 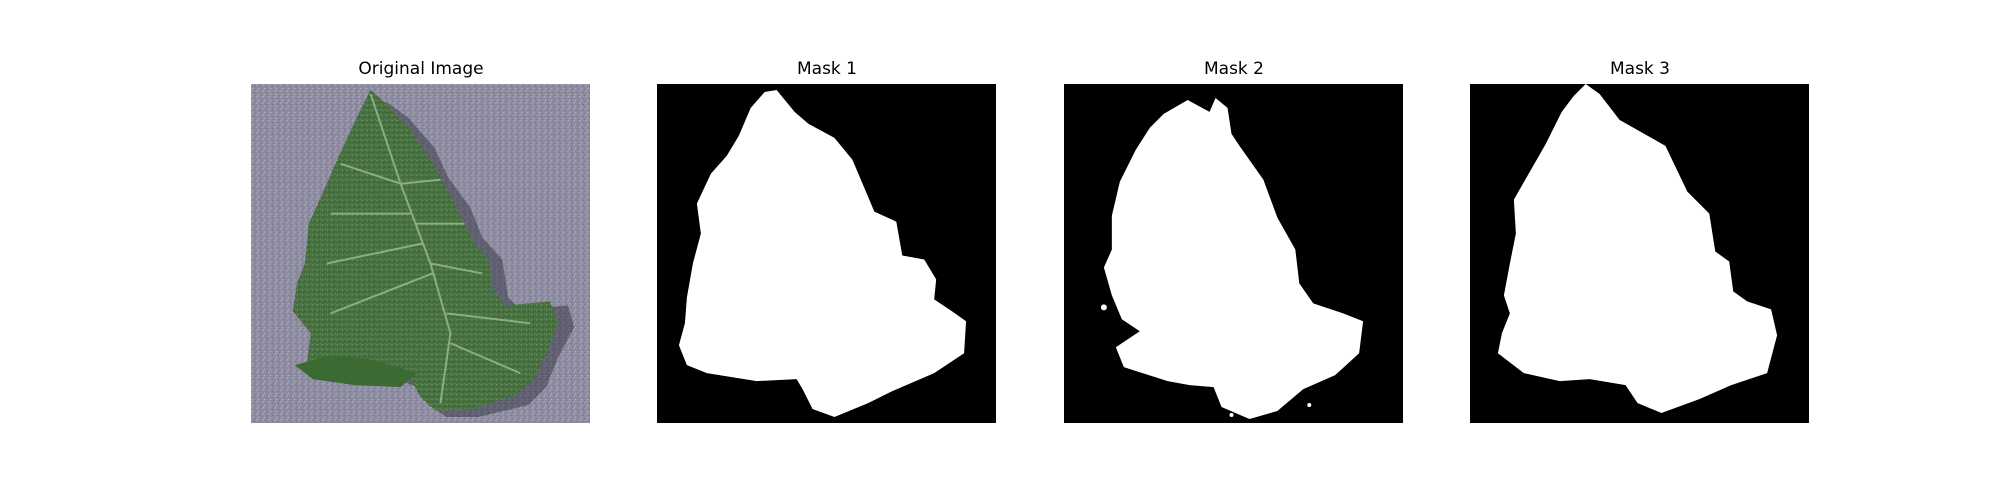 What do you see at coordinates (826, 253) in the screenshot?
I see `mask-1-image` at bounding box center [826, 253].